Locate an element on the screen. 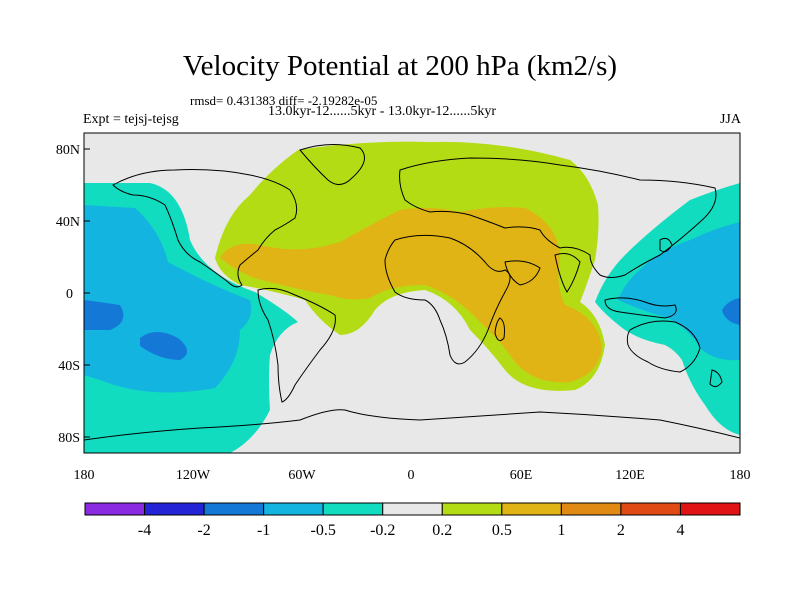  colorbar-label: 0.5 is located at coordinates (502, 530).